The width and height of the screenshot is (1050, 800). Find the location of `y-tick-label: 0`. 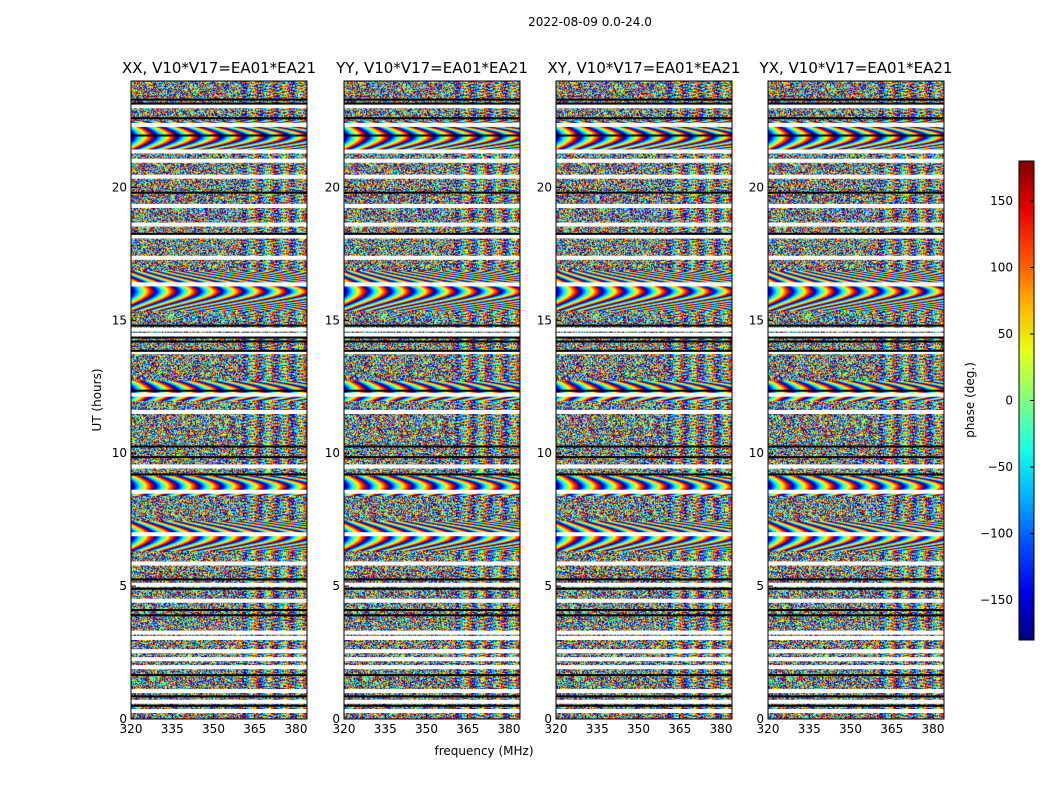

y-tick-label: 0 is located at coordinates (336, 719).